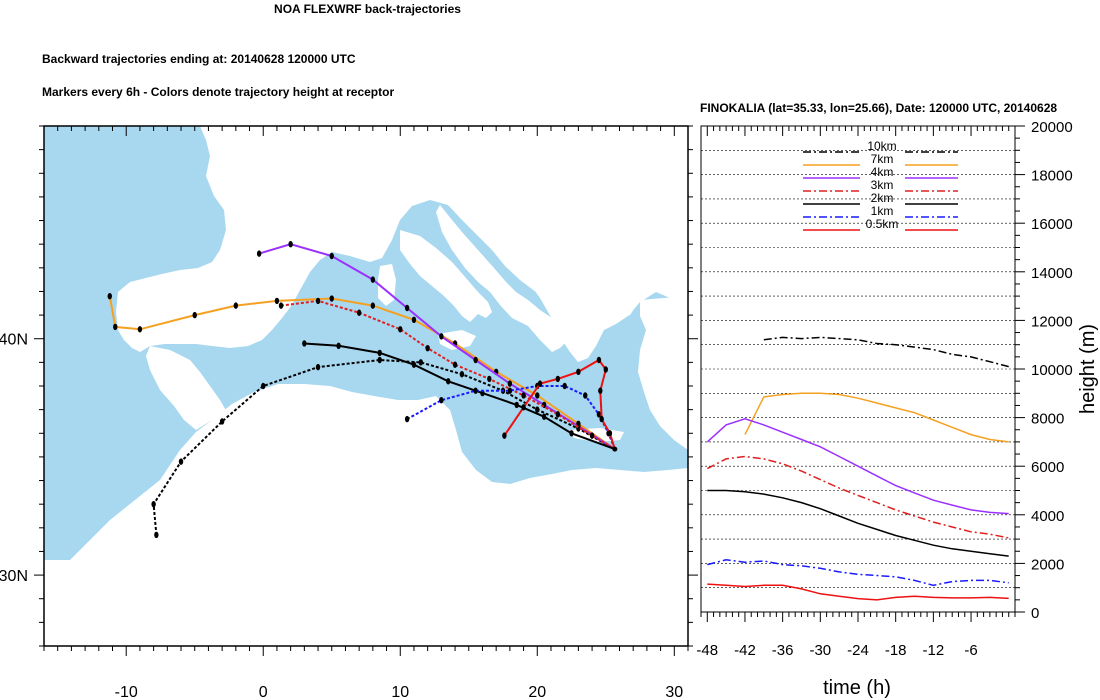 Image resolution: width=1100 pixels, height=700 pixels. What do you see at coordinates (1047, 419) in the screenshot?
I see `chart-y-tick-label: 8000` at bounding box center [1047, 419].